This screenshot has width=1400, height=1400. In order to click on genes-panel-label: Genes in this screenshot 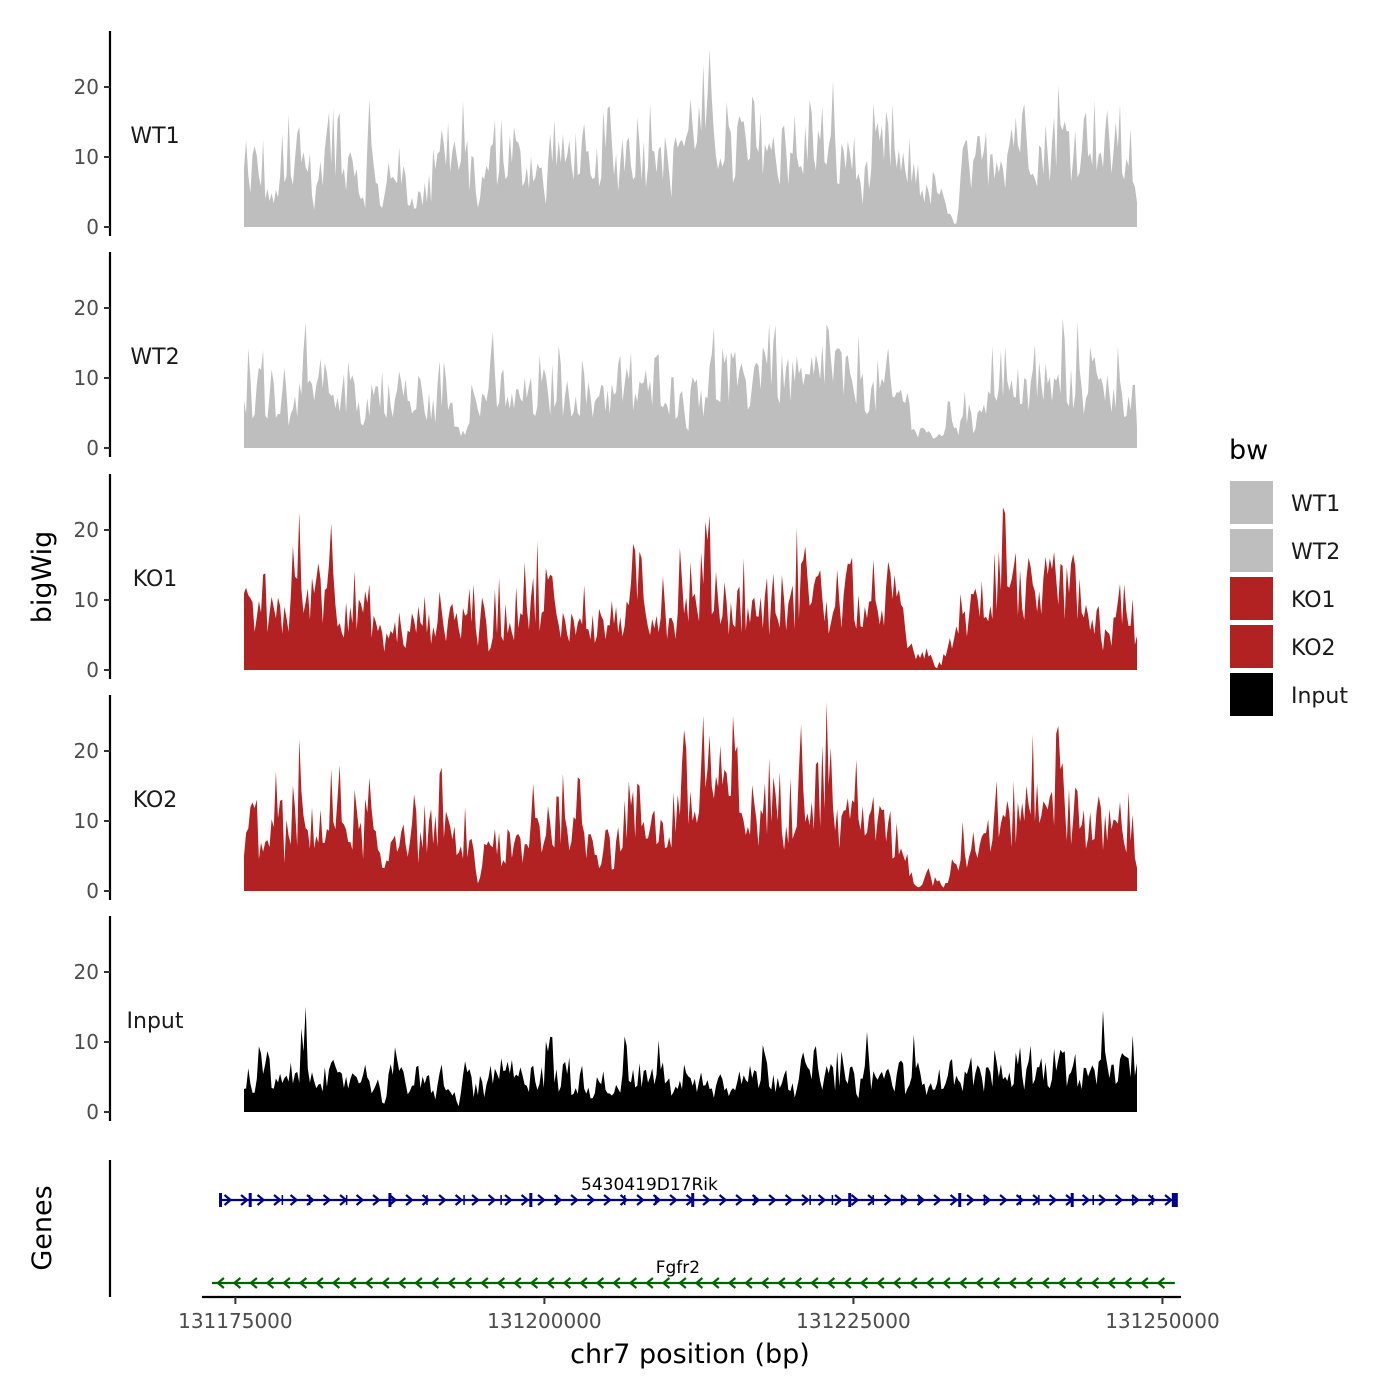, I will do `click(42, 1227)`.